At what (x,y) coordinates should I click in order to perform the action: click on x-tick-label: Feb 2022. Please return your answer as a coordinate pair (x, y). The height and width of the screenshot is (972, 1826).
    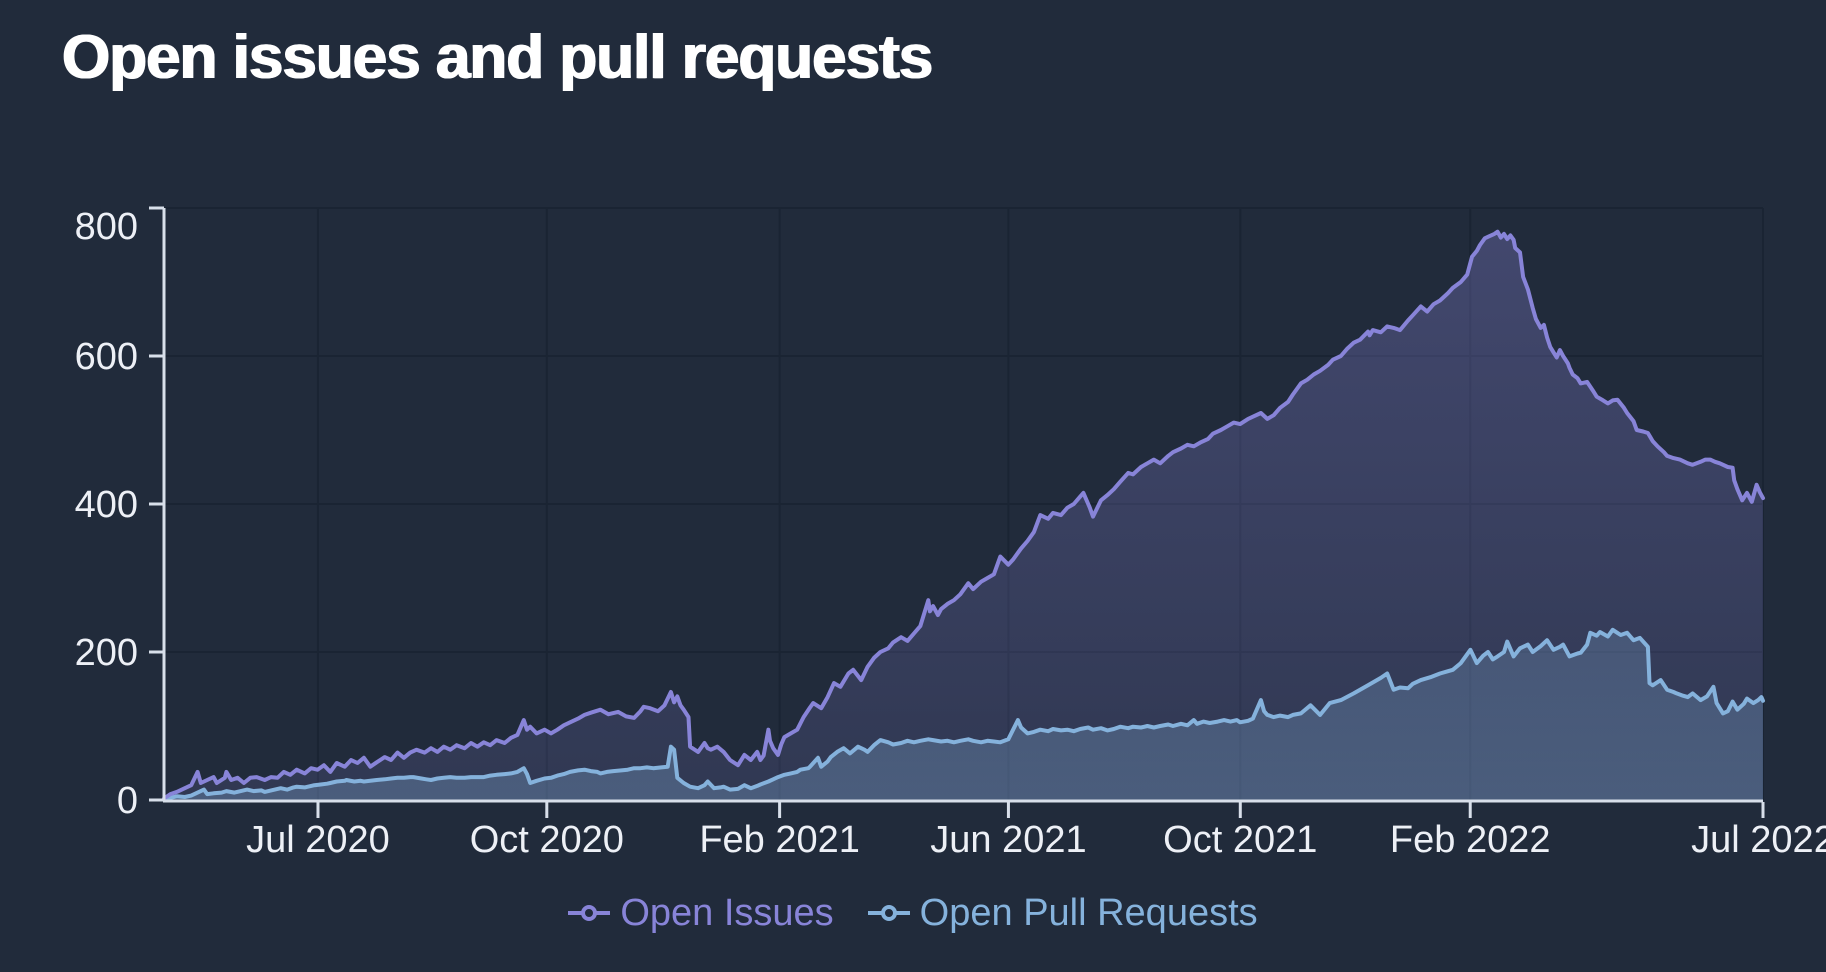
    Looking at the image, I should click on (1470, 840).